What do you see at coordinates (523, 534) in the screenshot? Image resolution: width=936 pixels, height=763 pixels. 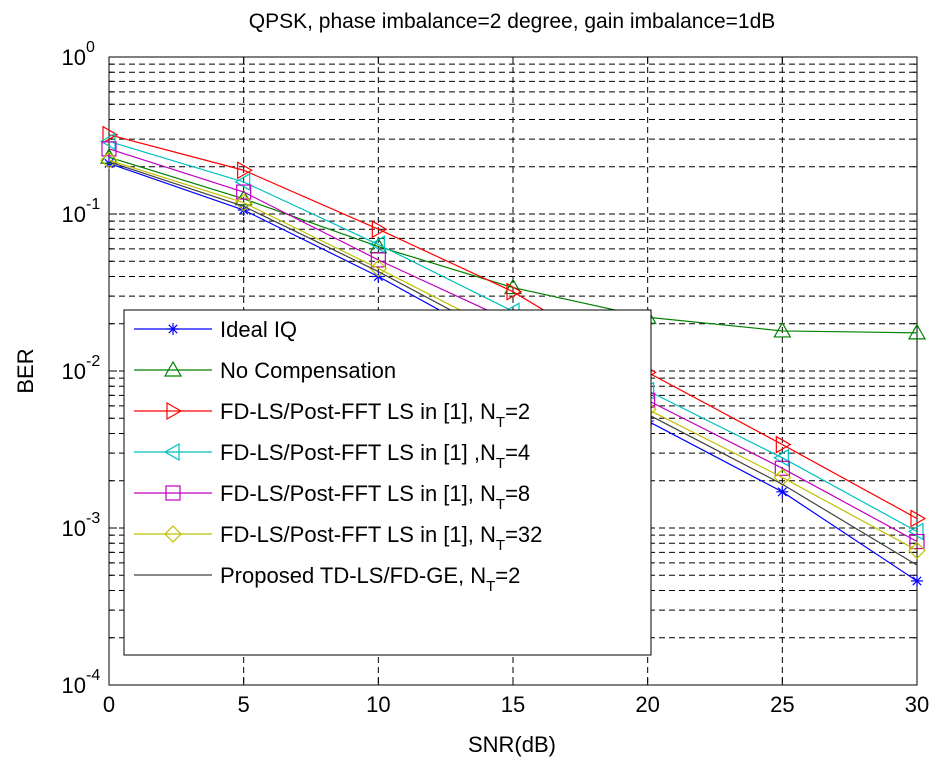 I see `legend-label-suffix: =32` at bounding box center [523, 534].